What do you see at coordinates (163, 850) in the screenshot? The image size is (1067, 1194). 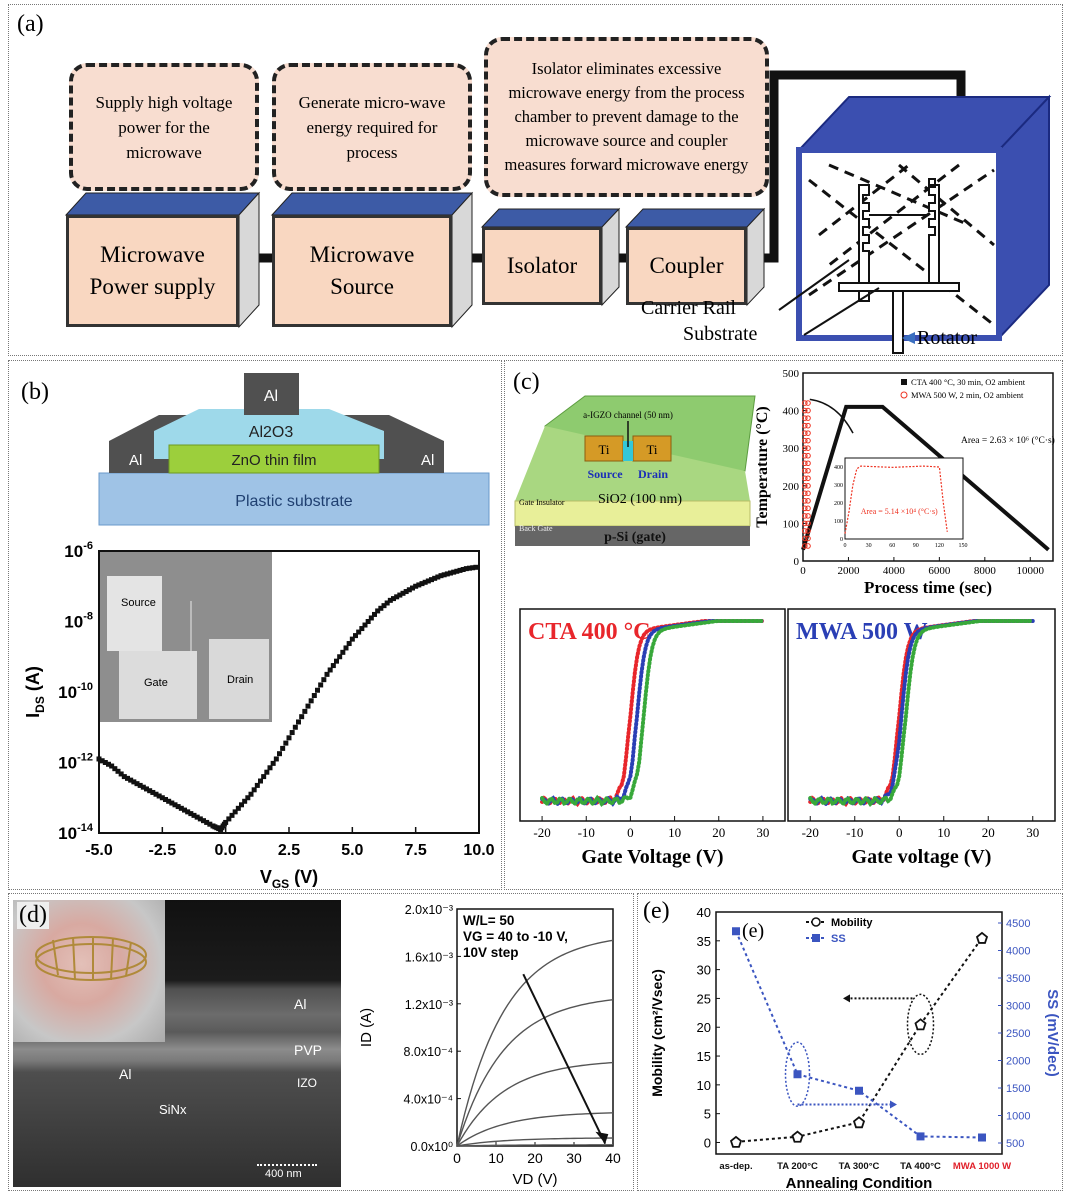 I see `x-tick-label-b: -2.5` at bounding box center [163, 850].